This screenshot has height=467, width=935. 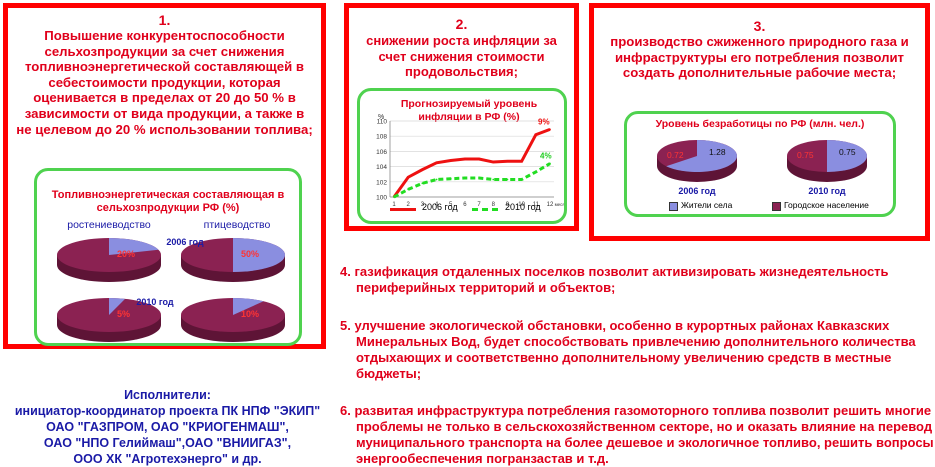 What do you see at coordinates (847, 152) in the screenshot?
I see `pie-p3-1-village-value: 0.75` at bounding box center [847, 152].